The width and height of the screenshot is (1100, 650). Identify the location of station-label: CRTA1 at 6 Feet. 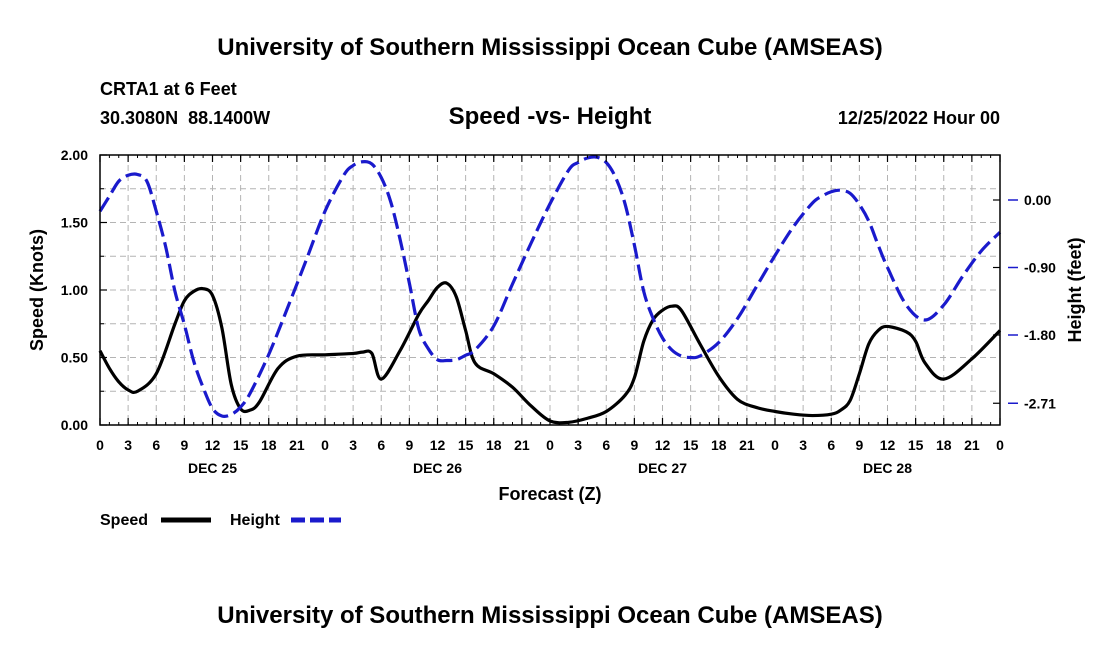
(168, 89).